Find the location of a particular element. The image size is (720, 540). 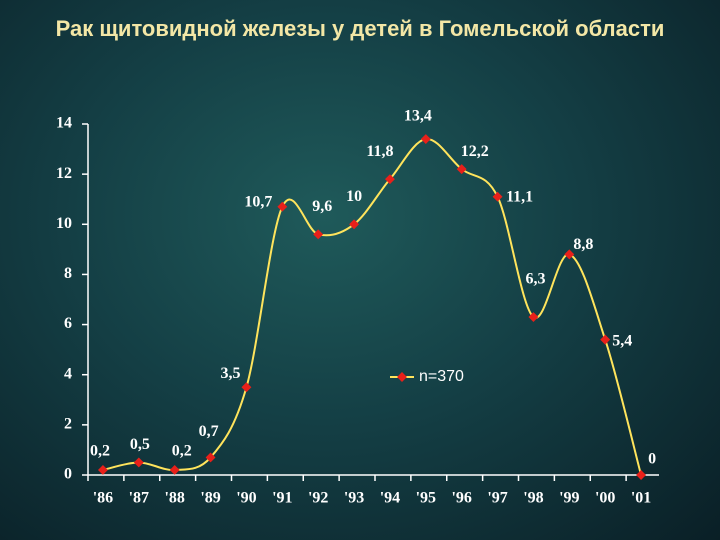

value-label: 0,5 is located at coordinates (140, 444).